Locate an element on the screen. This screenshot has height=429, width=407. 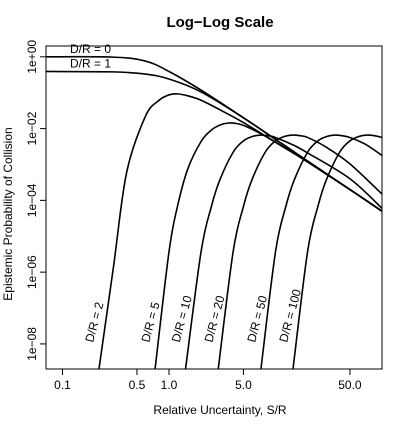
y-axis: 1e+00 1e−02 1e−04 1e−06 1e−08 is located at coordinates (35, 200).